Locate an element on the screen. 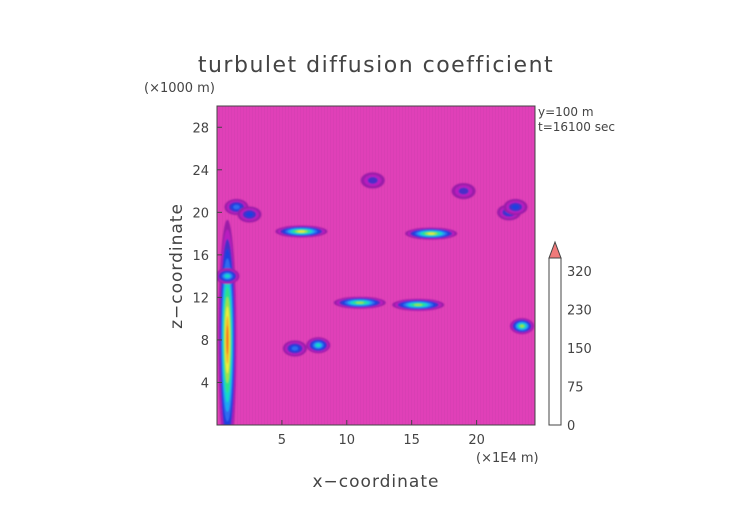  chart-title: turbulet diffusion coefficient is located at coordinates (376, 65).